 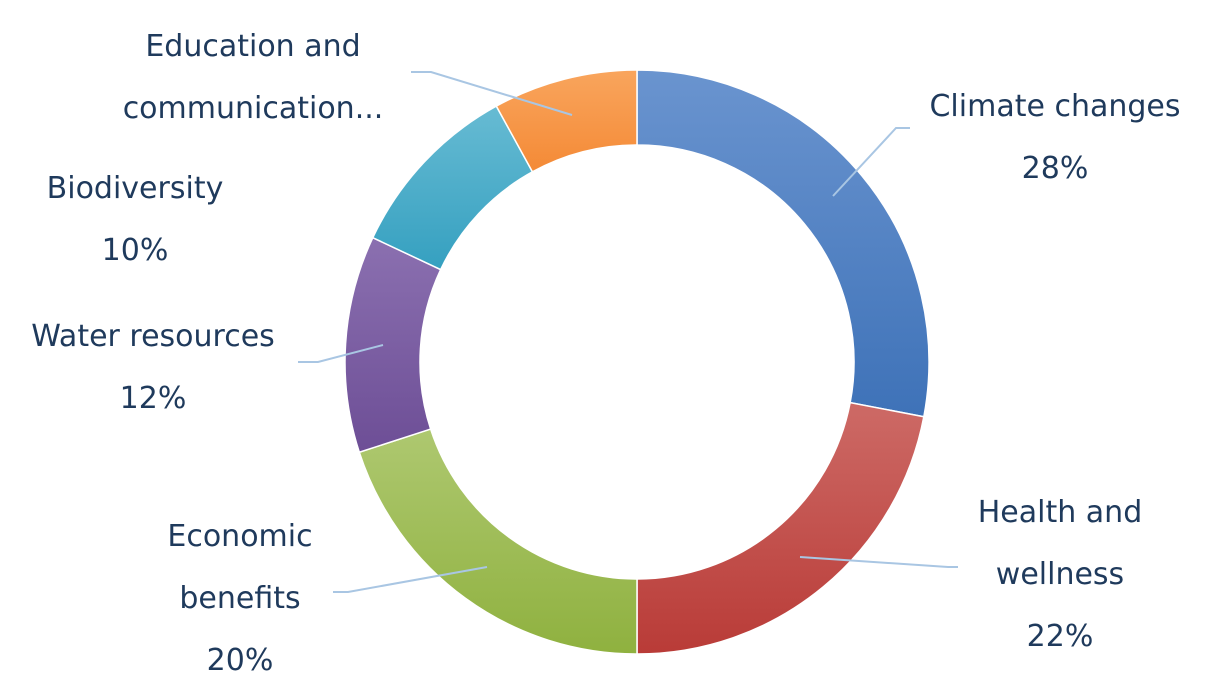 I want to click on category-label: Biodiversity, so click(x=135, y=188).